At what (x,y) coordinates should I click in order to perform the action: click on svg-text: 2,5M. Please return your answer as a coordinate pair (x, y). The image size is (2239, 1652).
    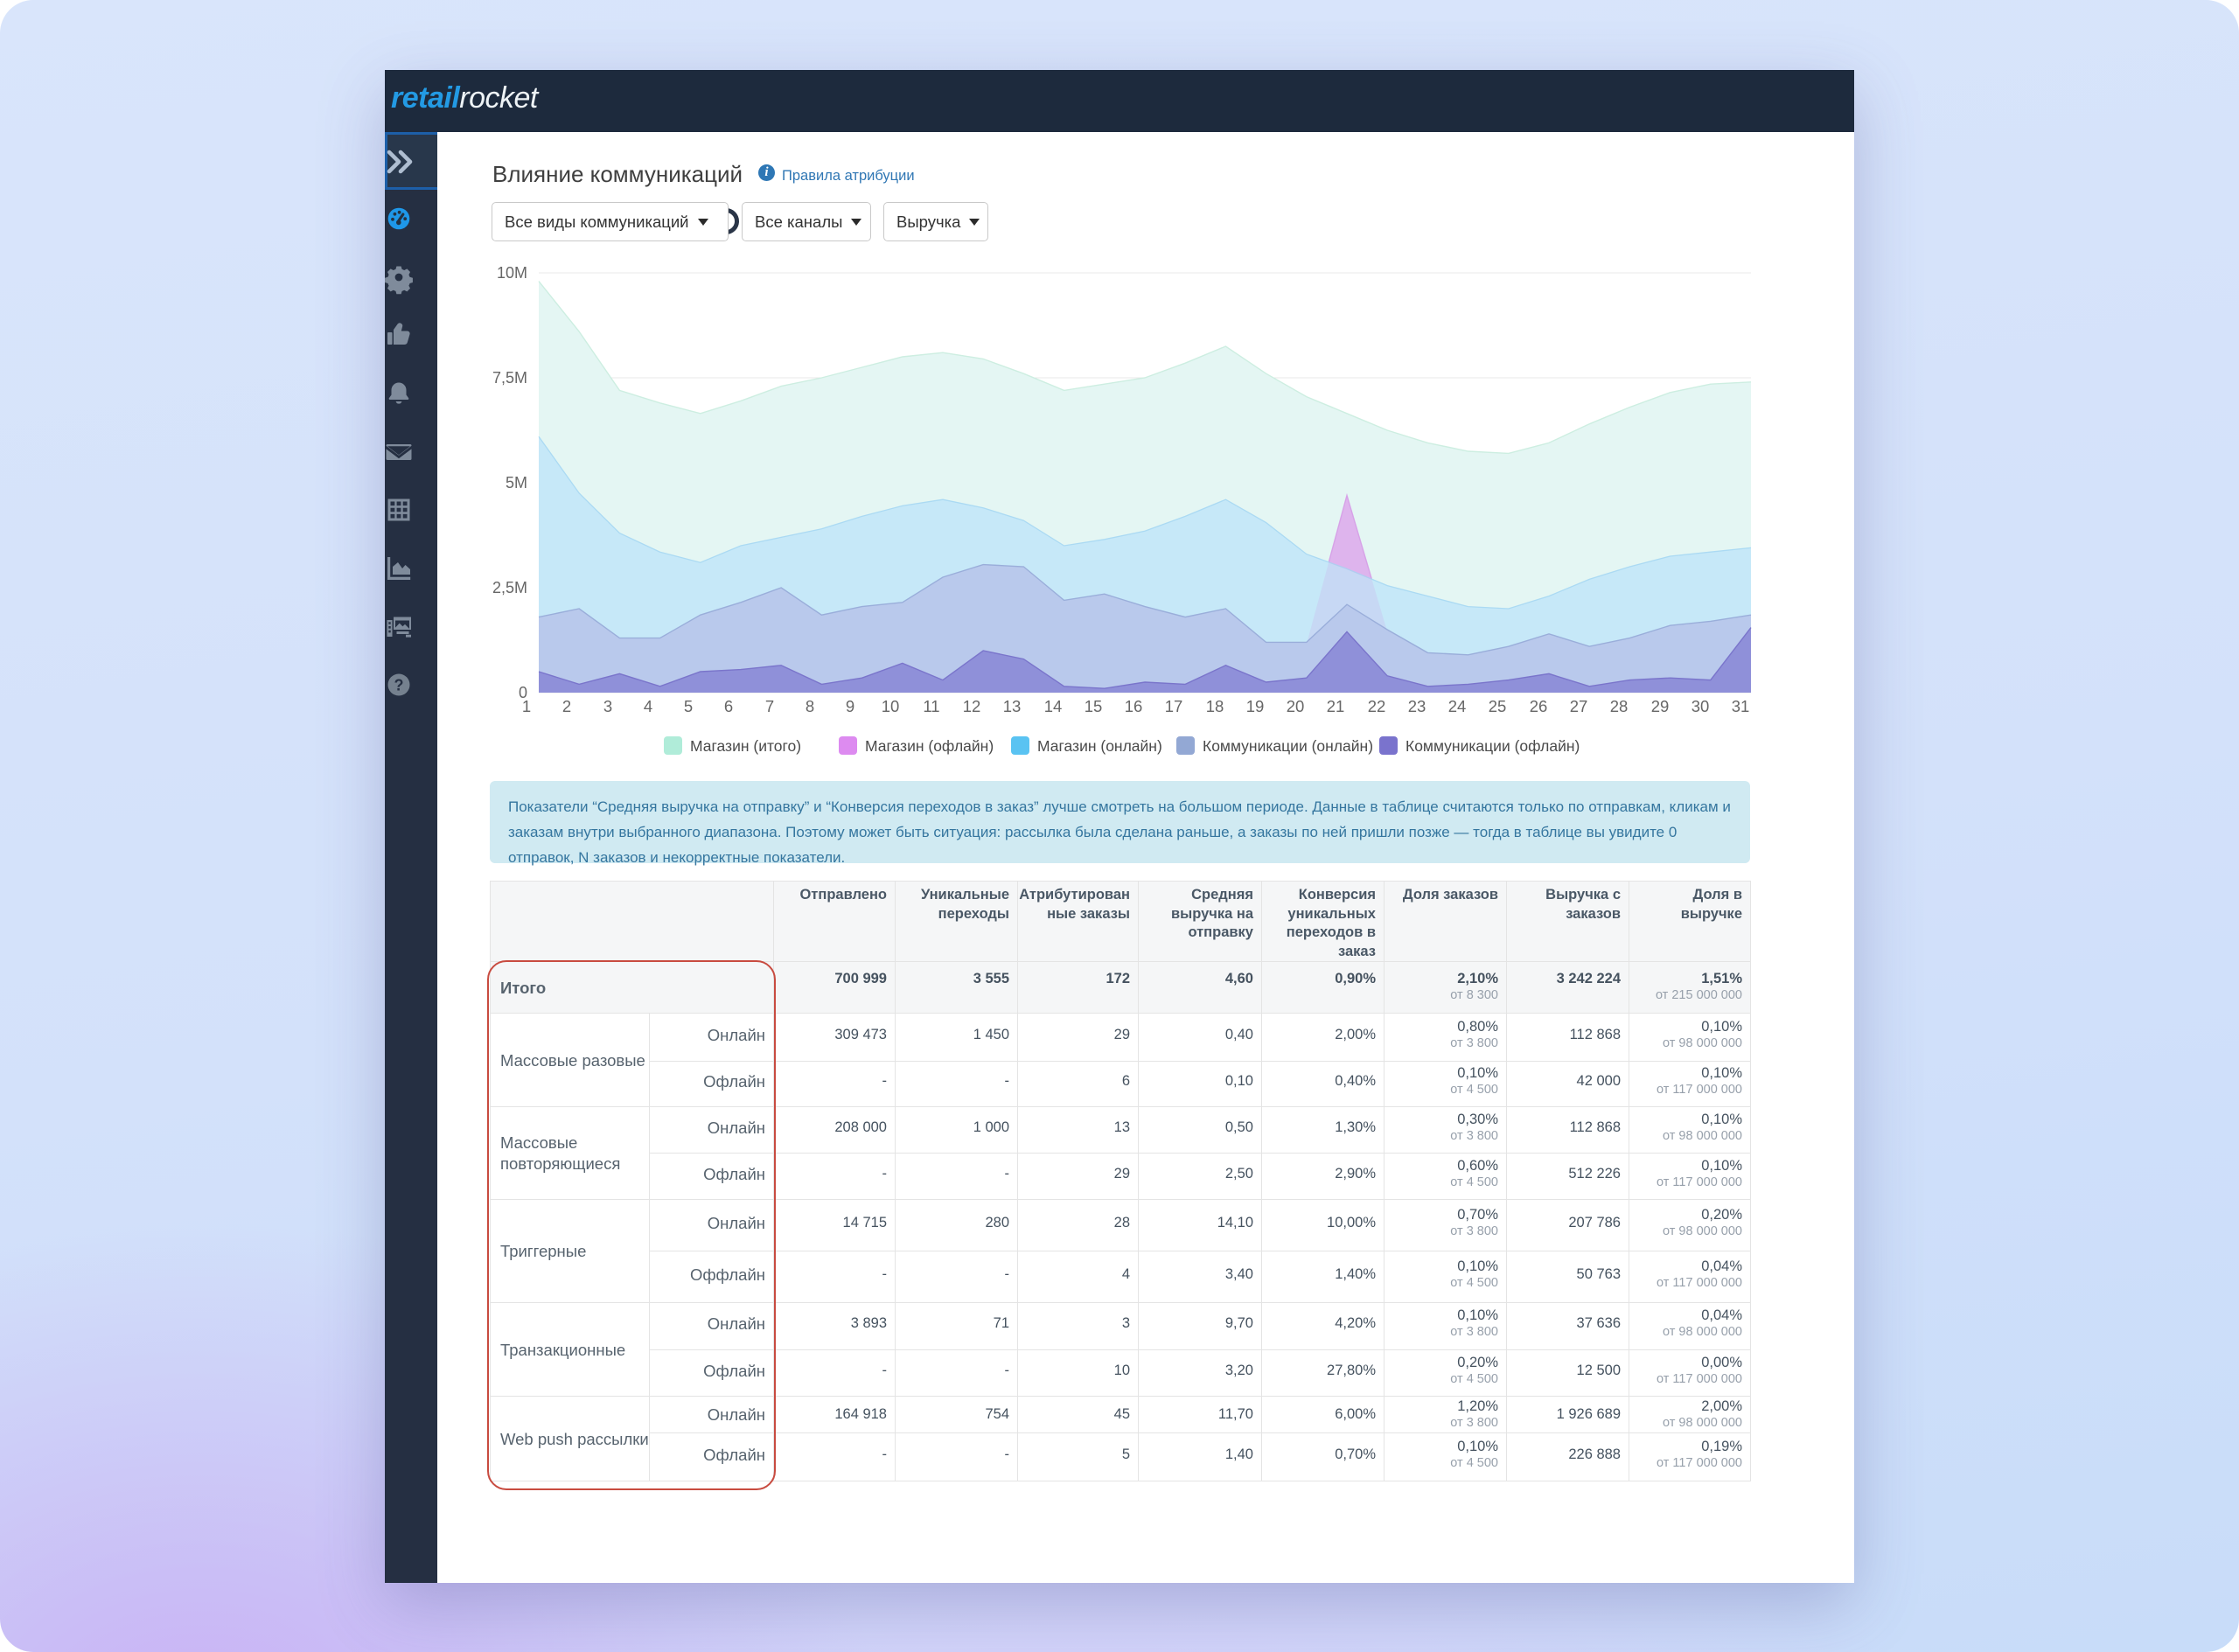
    Looking at the image, I should click on (509, 587).